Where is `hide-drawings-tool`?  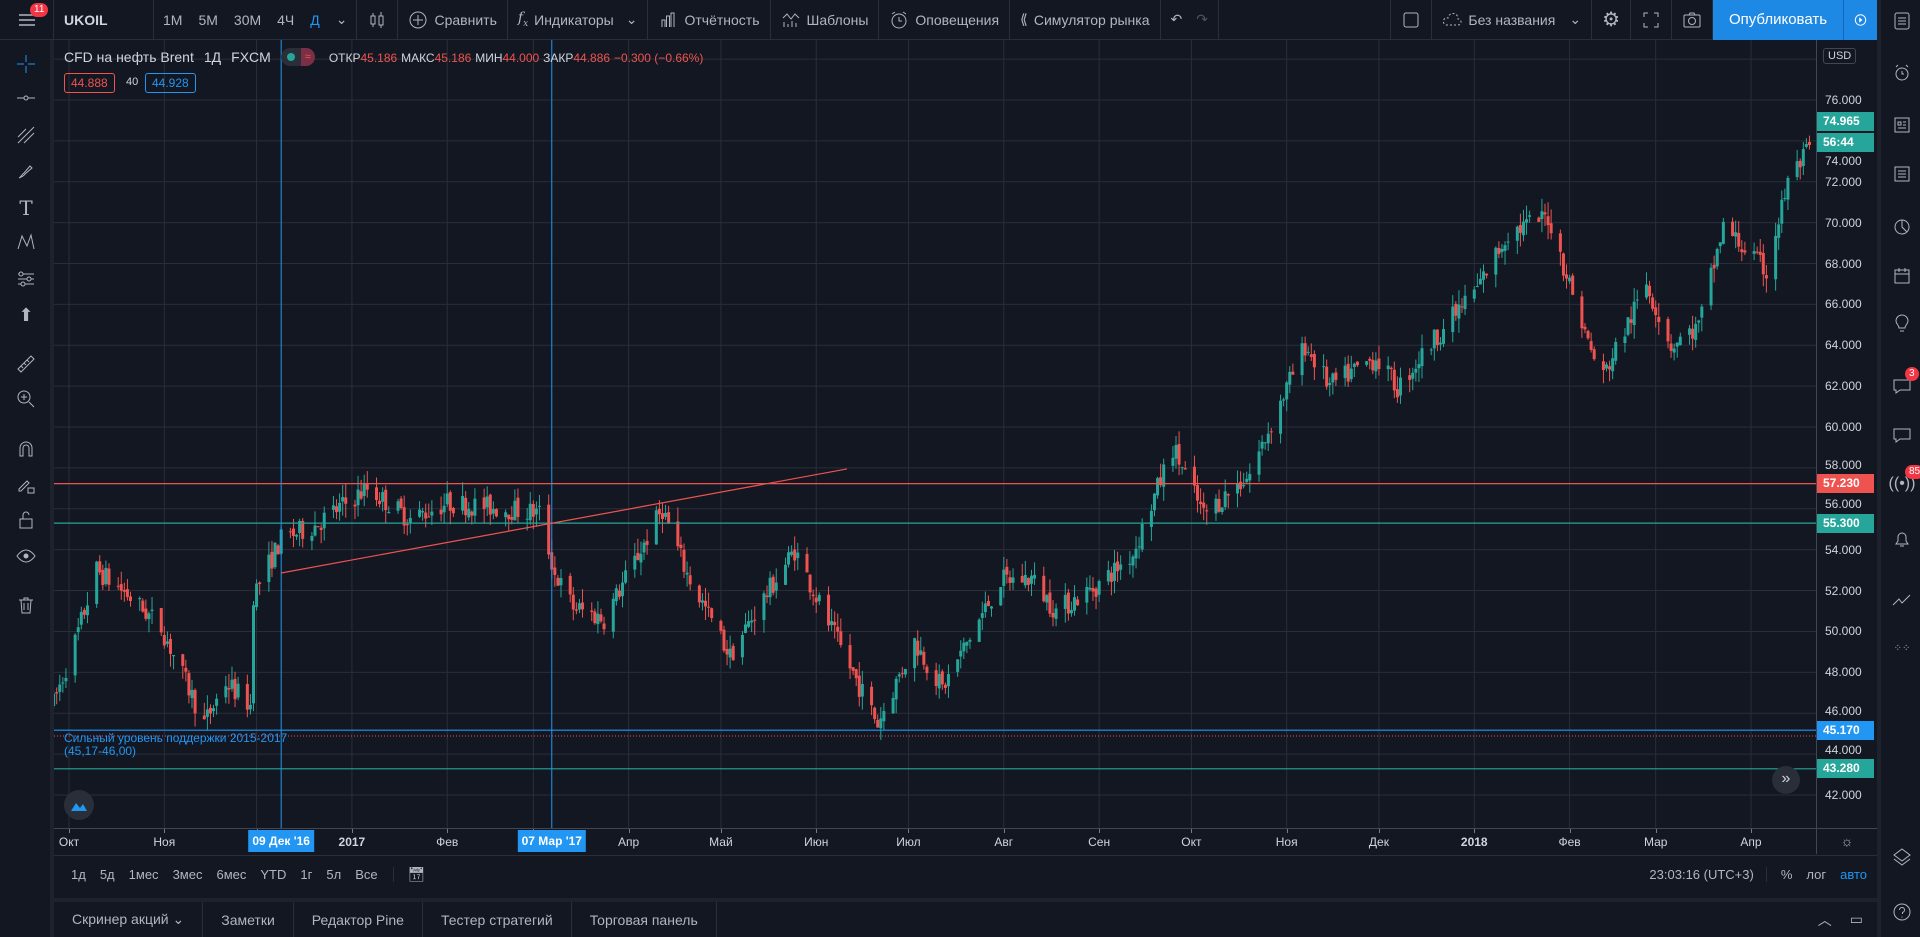
hide-drawings-tool is located at coordinates (26, 556).